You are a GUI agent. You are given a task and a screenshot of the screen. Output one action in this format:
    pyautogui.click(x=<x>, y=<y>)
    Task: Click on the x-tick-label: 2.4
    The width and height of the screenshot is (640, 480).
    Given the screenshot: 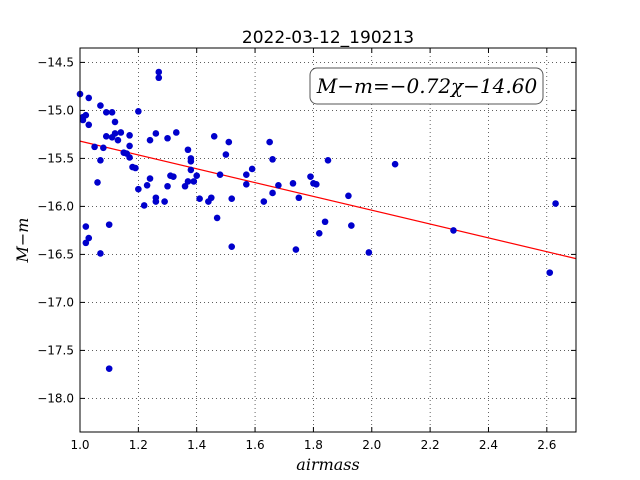 What is the action you would take?
    pyautogui.click(x=488, y=445)
    